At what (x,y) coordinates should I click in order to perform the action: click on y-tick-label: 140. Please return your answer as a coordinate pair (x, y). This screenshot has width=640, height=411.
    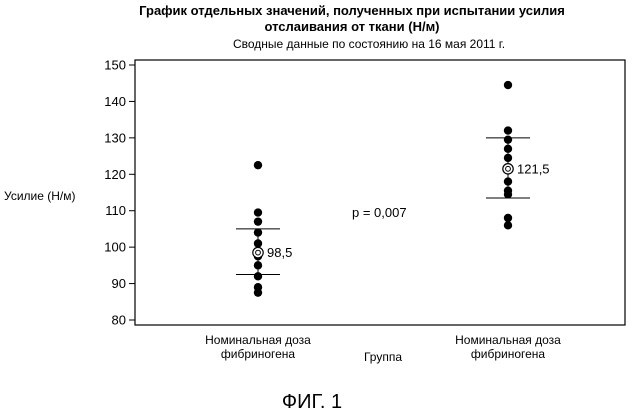
    Looking at the image, I should click on (115, 101).